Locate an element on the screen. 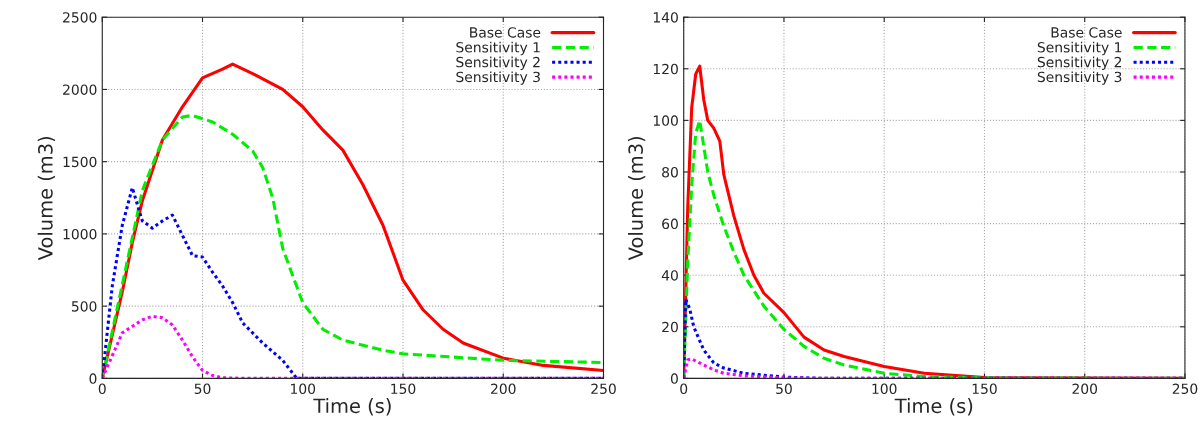 The width and height of the screenshot is (1203, 430). y-tick-label: 100 is located at coordinates (665, 120).